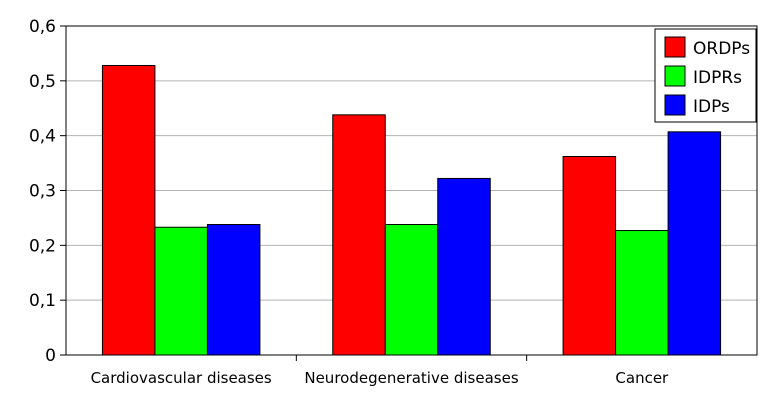 This screenshot has width=767, height=394. Describe the element at coordinates (721, 49) in the screenshot. I see `legend-label: ORDPs` at that location.